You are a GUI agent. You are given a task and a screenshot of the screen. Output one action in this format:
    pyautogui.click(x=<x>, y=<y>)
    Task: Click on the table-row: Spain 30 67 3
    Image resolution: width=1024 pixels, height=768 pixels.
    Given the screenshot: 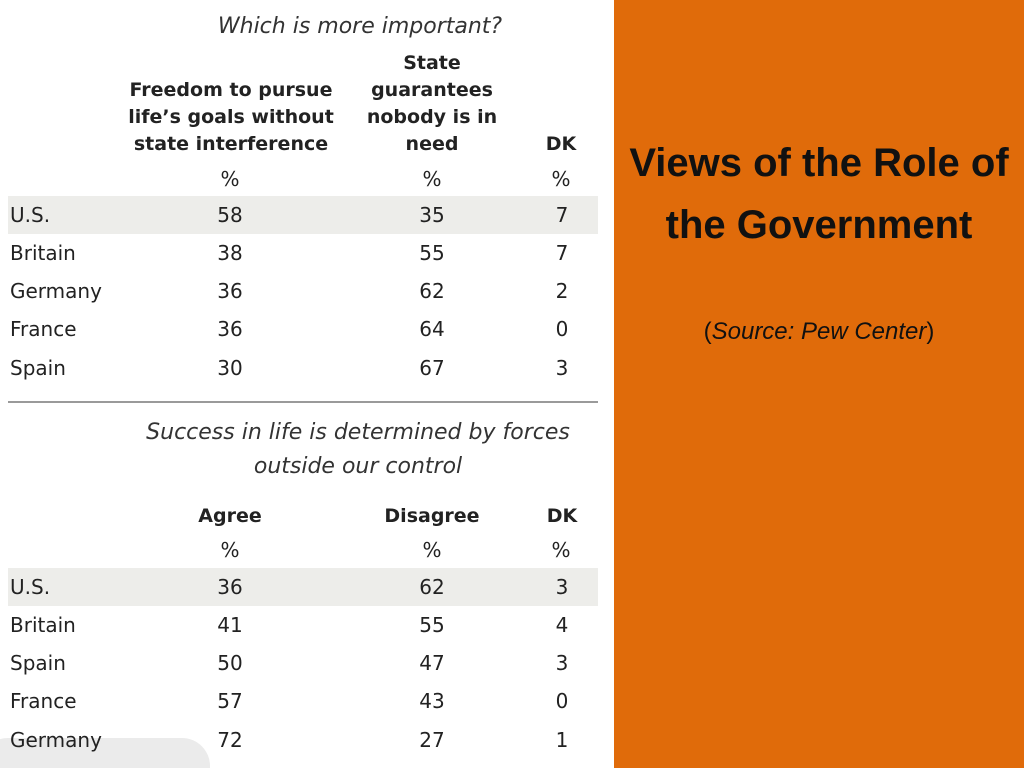 What is the action you would take?
    pyautogui.click(x=303, y=368)
    